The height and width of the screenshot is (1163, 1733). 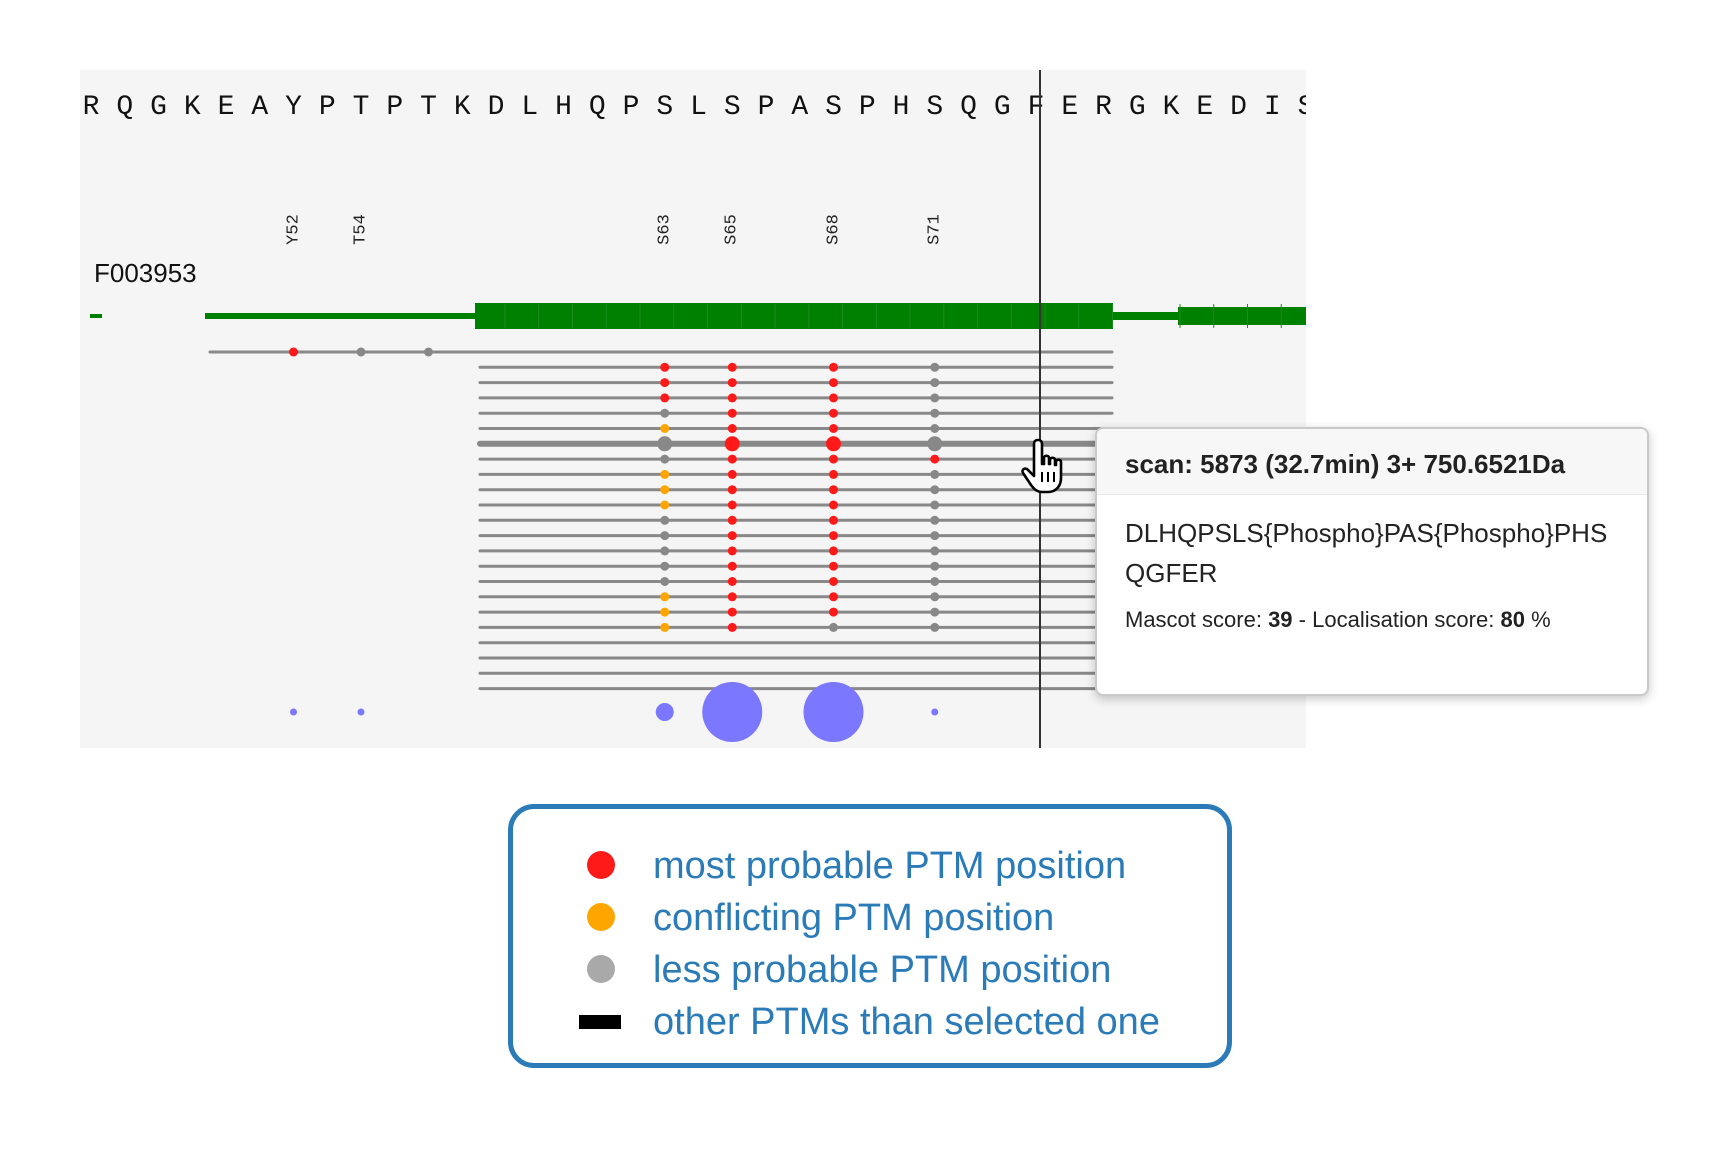 What do you see at coordinates (1193, 619) in the screenshot?
I see `mascot-label: Mascot score:` at bounding box center [1193, 619].